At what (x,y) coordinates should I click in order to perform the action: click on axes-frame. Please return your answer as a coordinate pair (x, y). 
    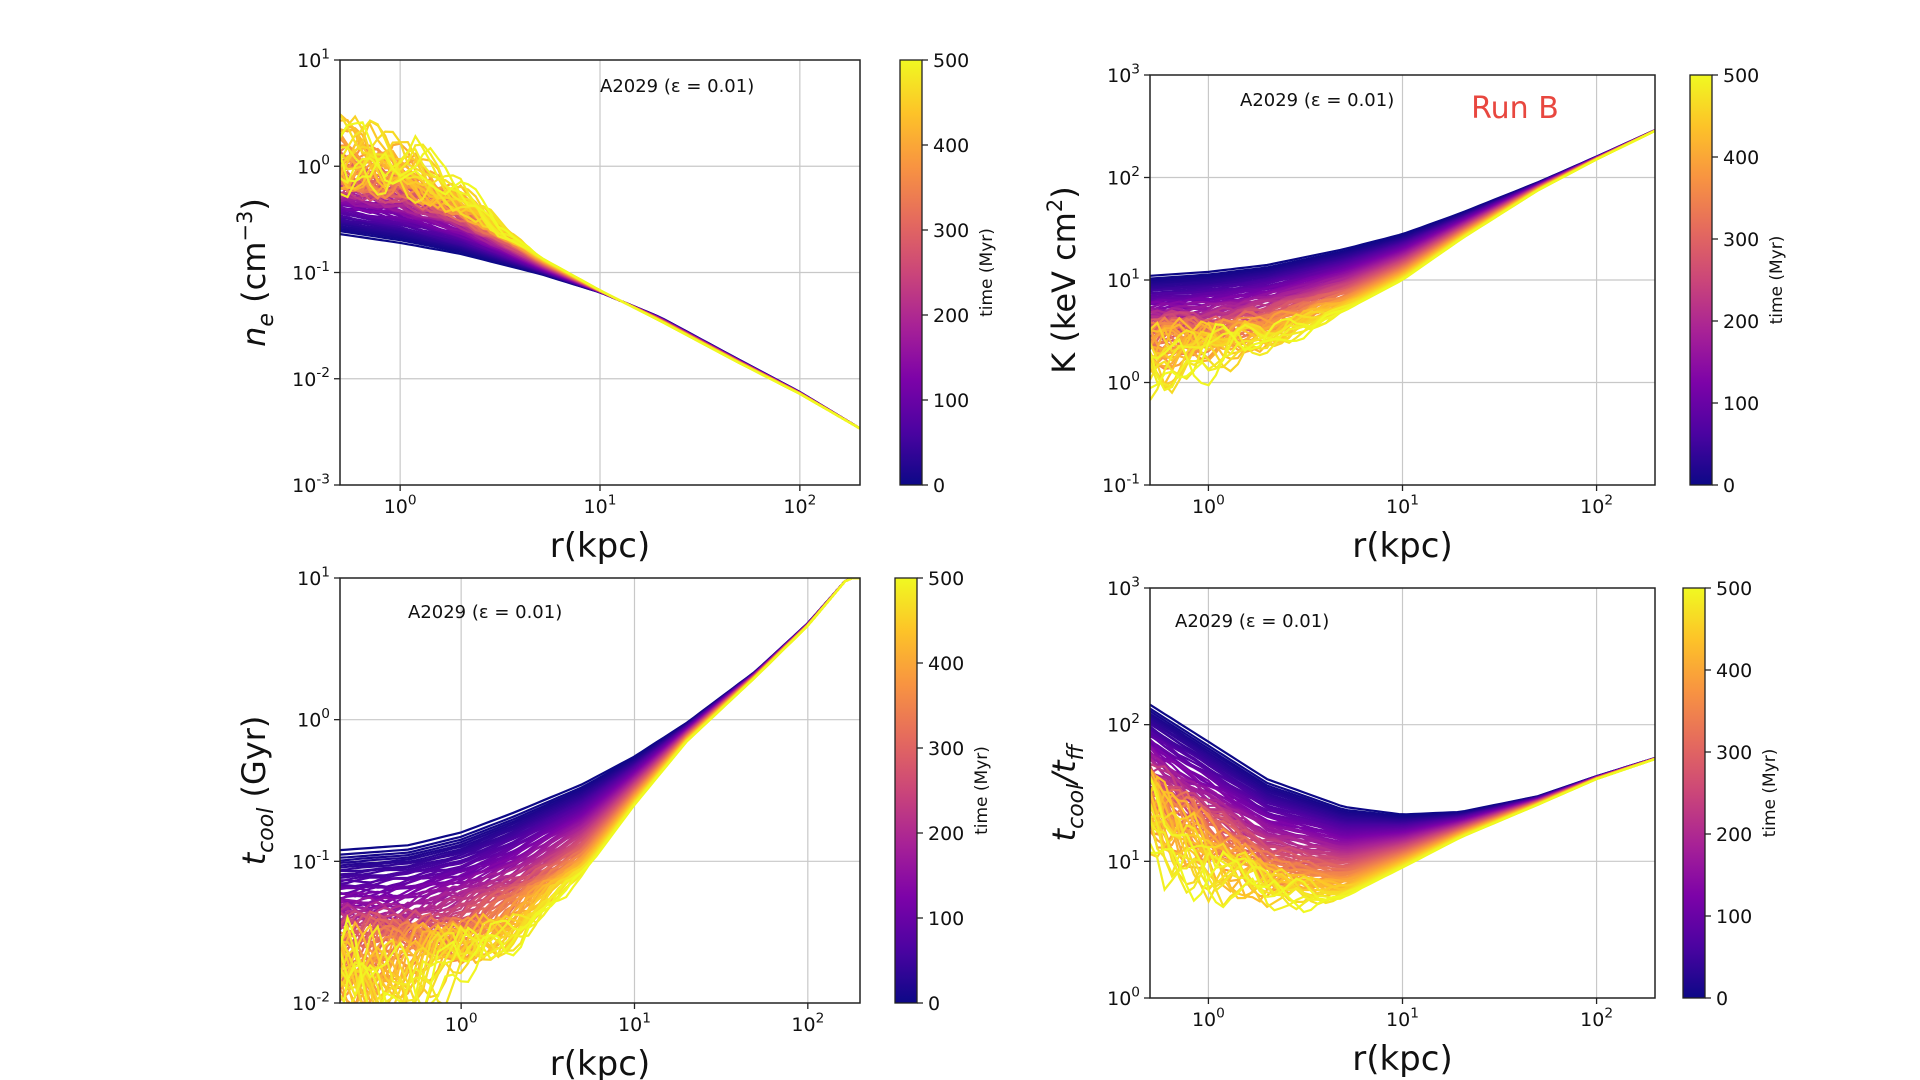
    Looking at the image, I should click on (600, 790).